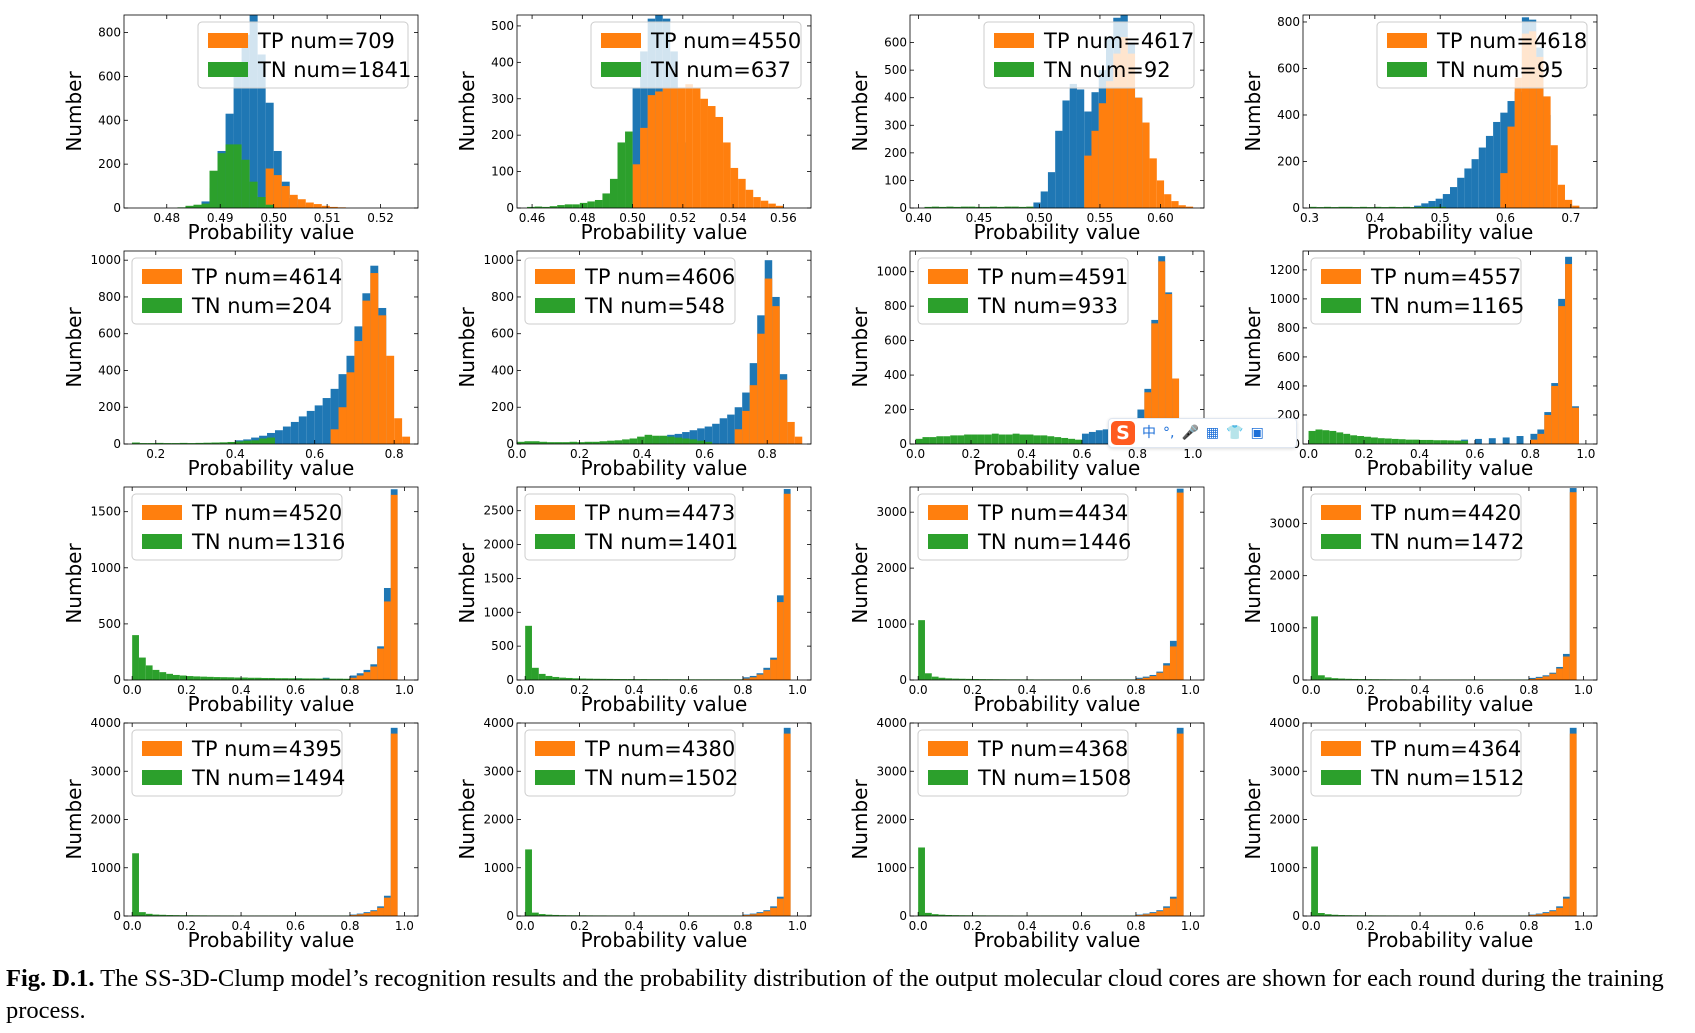 The height and width of the screenshot is (1033, 1695). I want to click on skin-shirt-icon: 👕, so click(1235, 433).